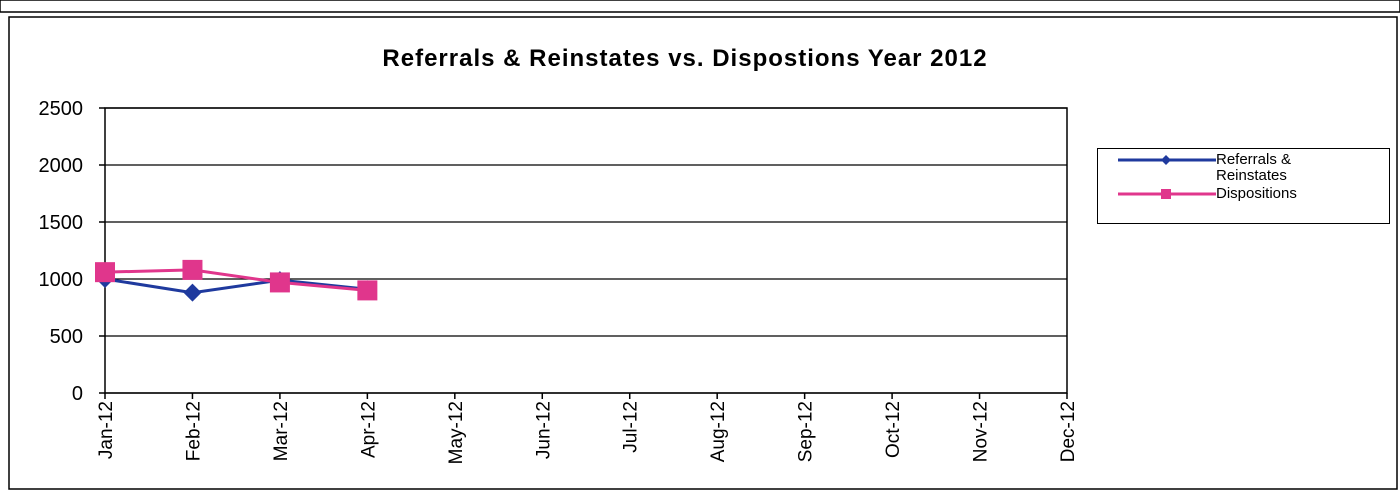 The width and height of the screenshot is (1400, 491). I want to click on y-tick-label: 1000, so click(61, 280).